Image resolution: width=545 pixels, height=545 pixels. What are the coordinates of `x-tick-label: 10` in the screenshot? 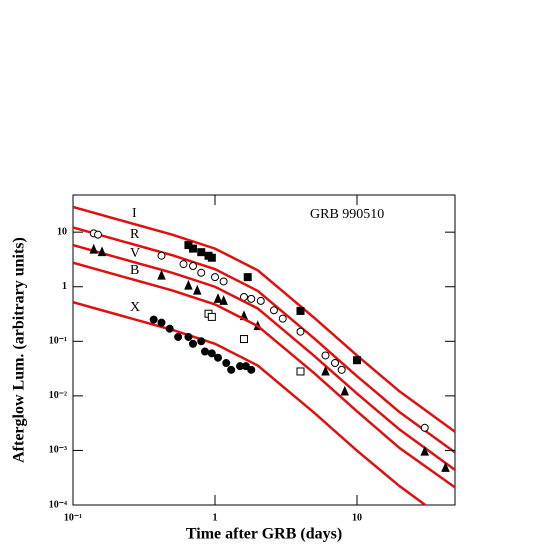 It's located at (357, 517).